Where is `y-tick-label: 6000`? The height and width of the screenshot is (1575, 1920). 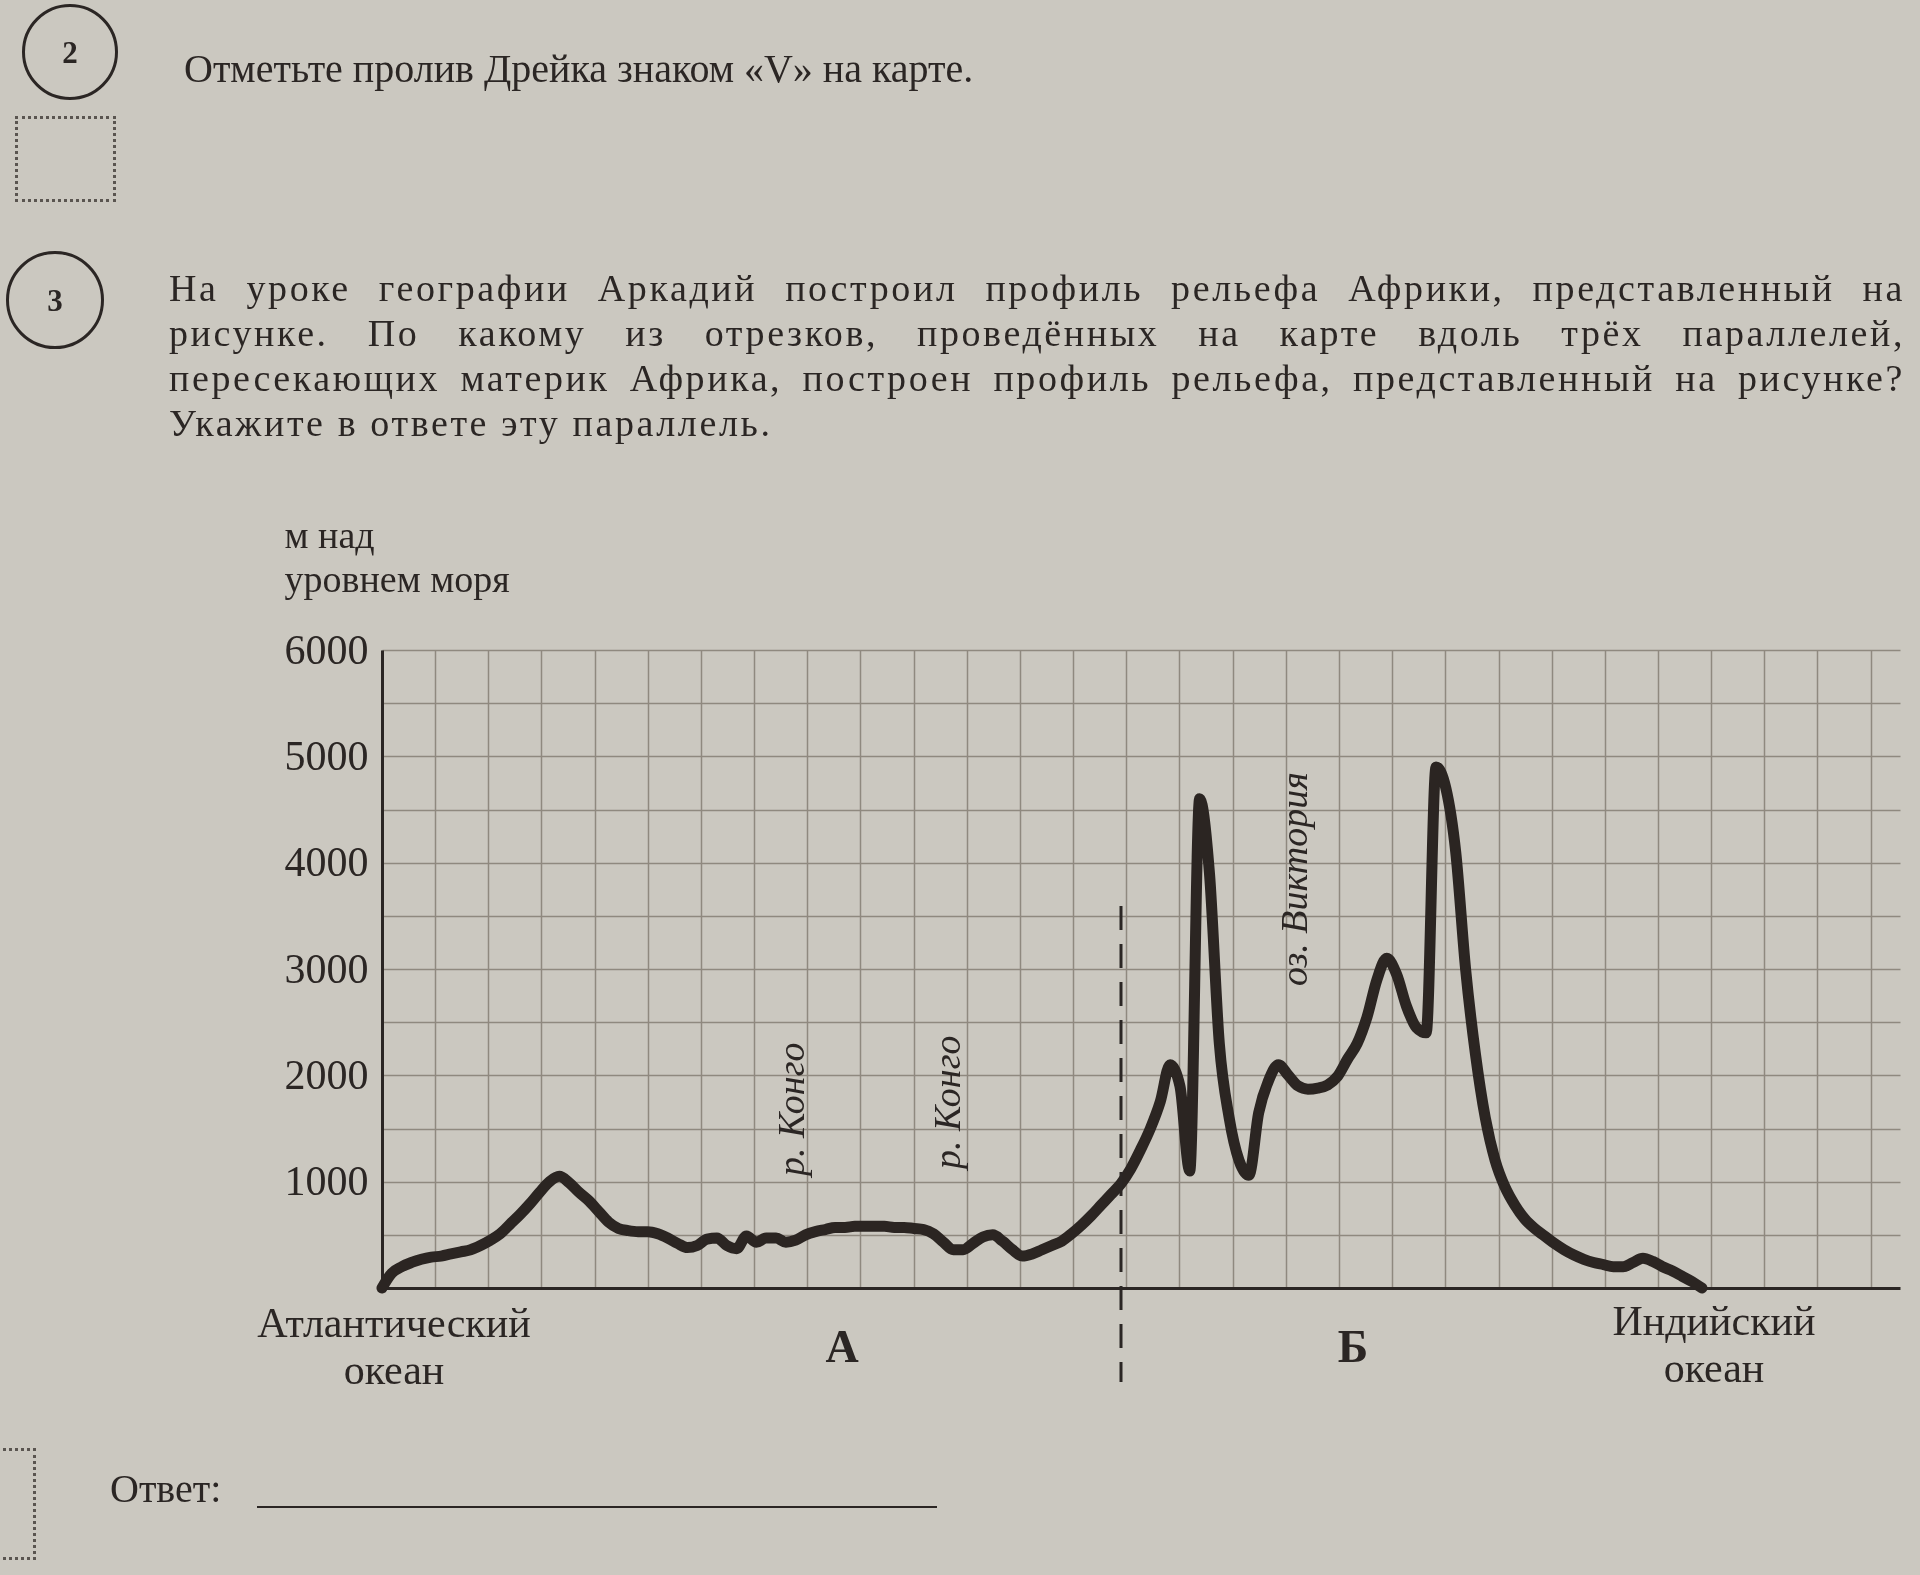 y-tick-label: 6000 is located at coordinates (326, 649).